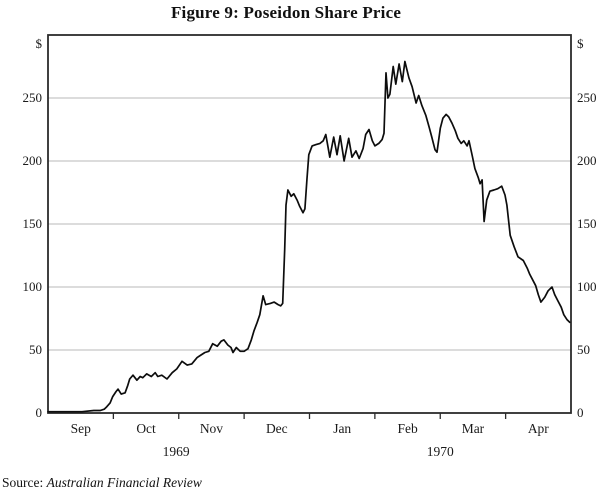 The width and height of the screenshot is (600, 494). What do you see at coordinates (580, 43) in the screenshot?
I see `y-axis-unit-label-right: $` at bounding box center [580, 43].